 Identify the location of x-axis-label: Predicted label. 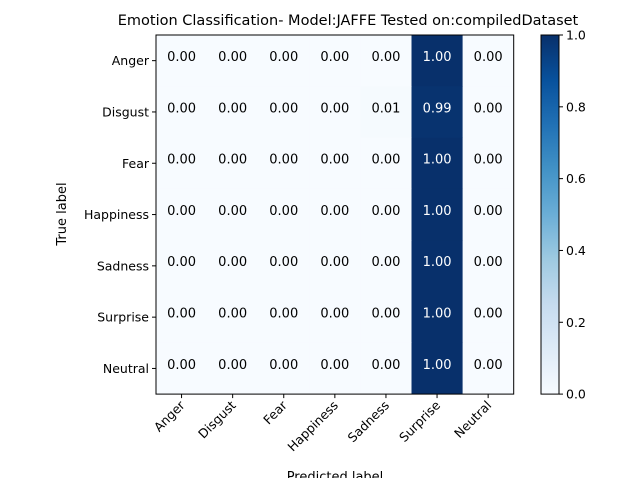
(335, 474).